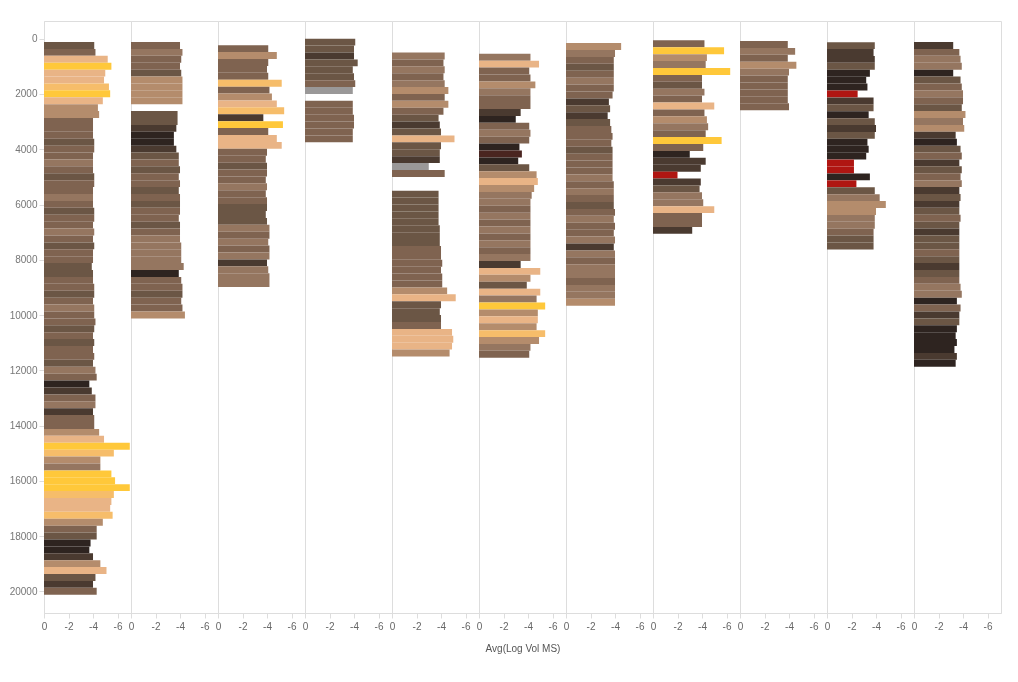 This screenshot has height=682, width=1018. What do you see at coordinates (26, 149) in the screenshot?
I see `y-tick-label: 4000` at bounding box center [26, 149].